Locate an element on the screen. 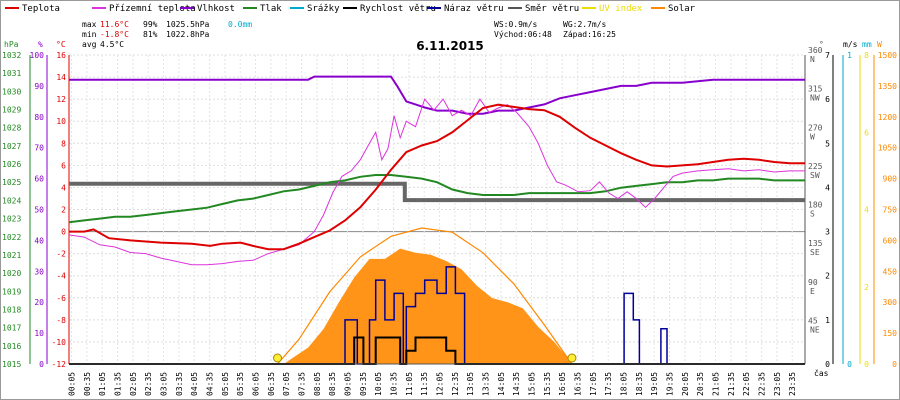  tick-press: 1018 is located at coordinates (11, 309).